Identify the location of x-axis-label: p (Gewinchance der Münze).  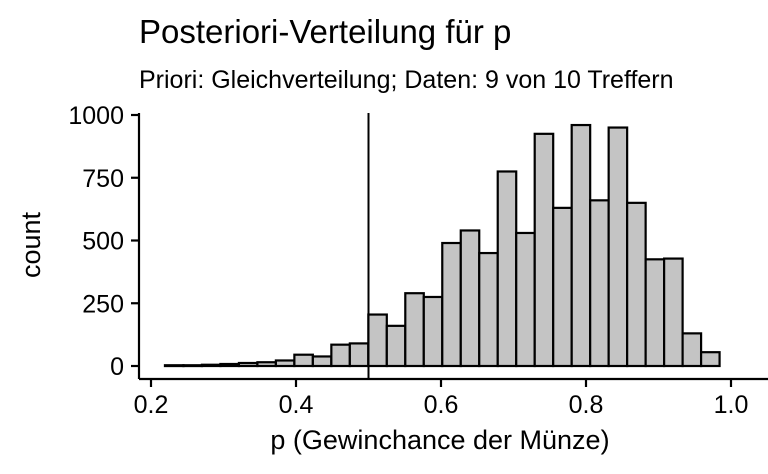
(439, 440).